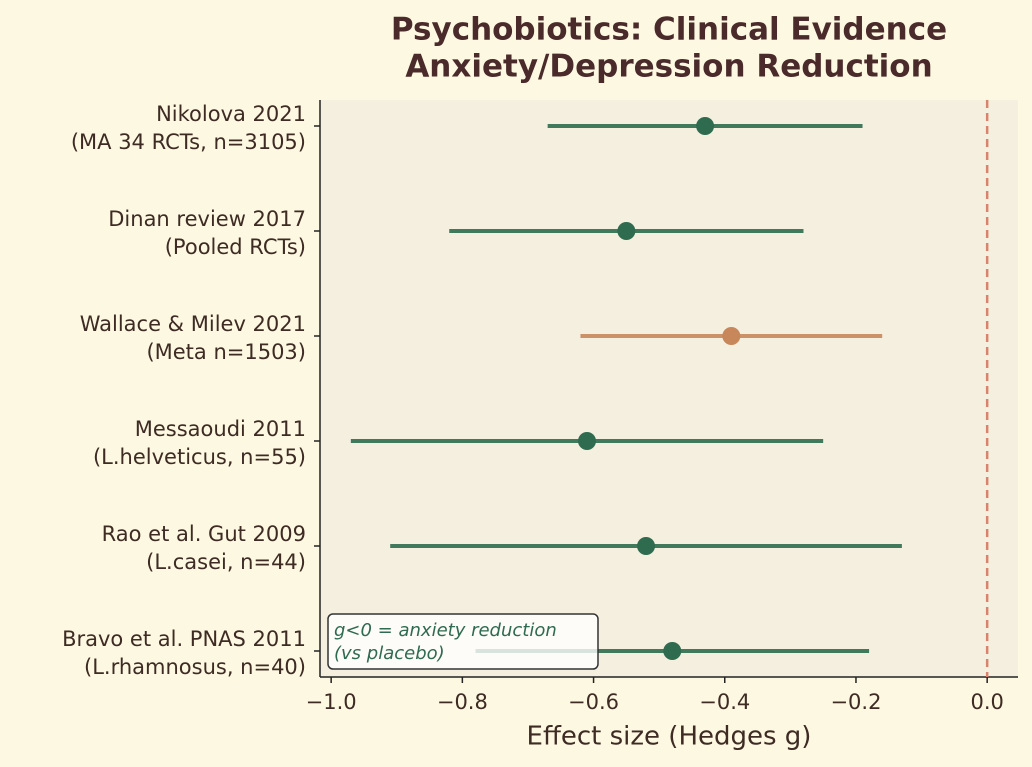 Image resolution: width=1032 pixels, height=767 pixels. What do you see at coordinates (669, 30) in the screenshot?
I see `chart-title: Psychobiotics: Clinical Evidence` at bounding box center [669, 30].